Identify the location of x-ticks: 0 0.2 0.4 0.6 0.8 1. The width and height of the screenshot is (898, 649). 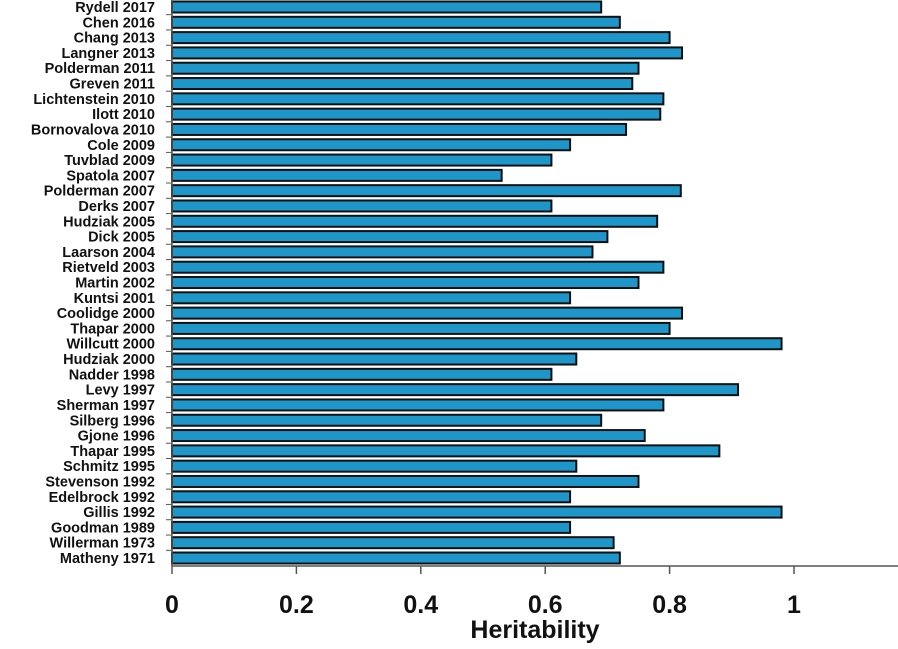
(483, 592).